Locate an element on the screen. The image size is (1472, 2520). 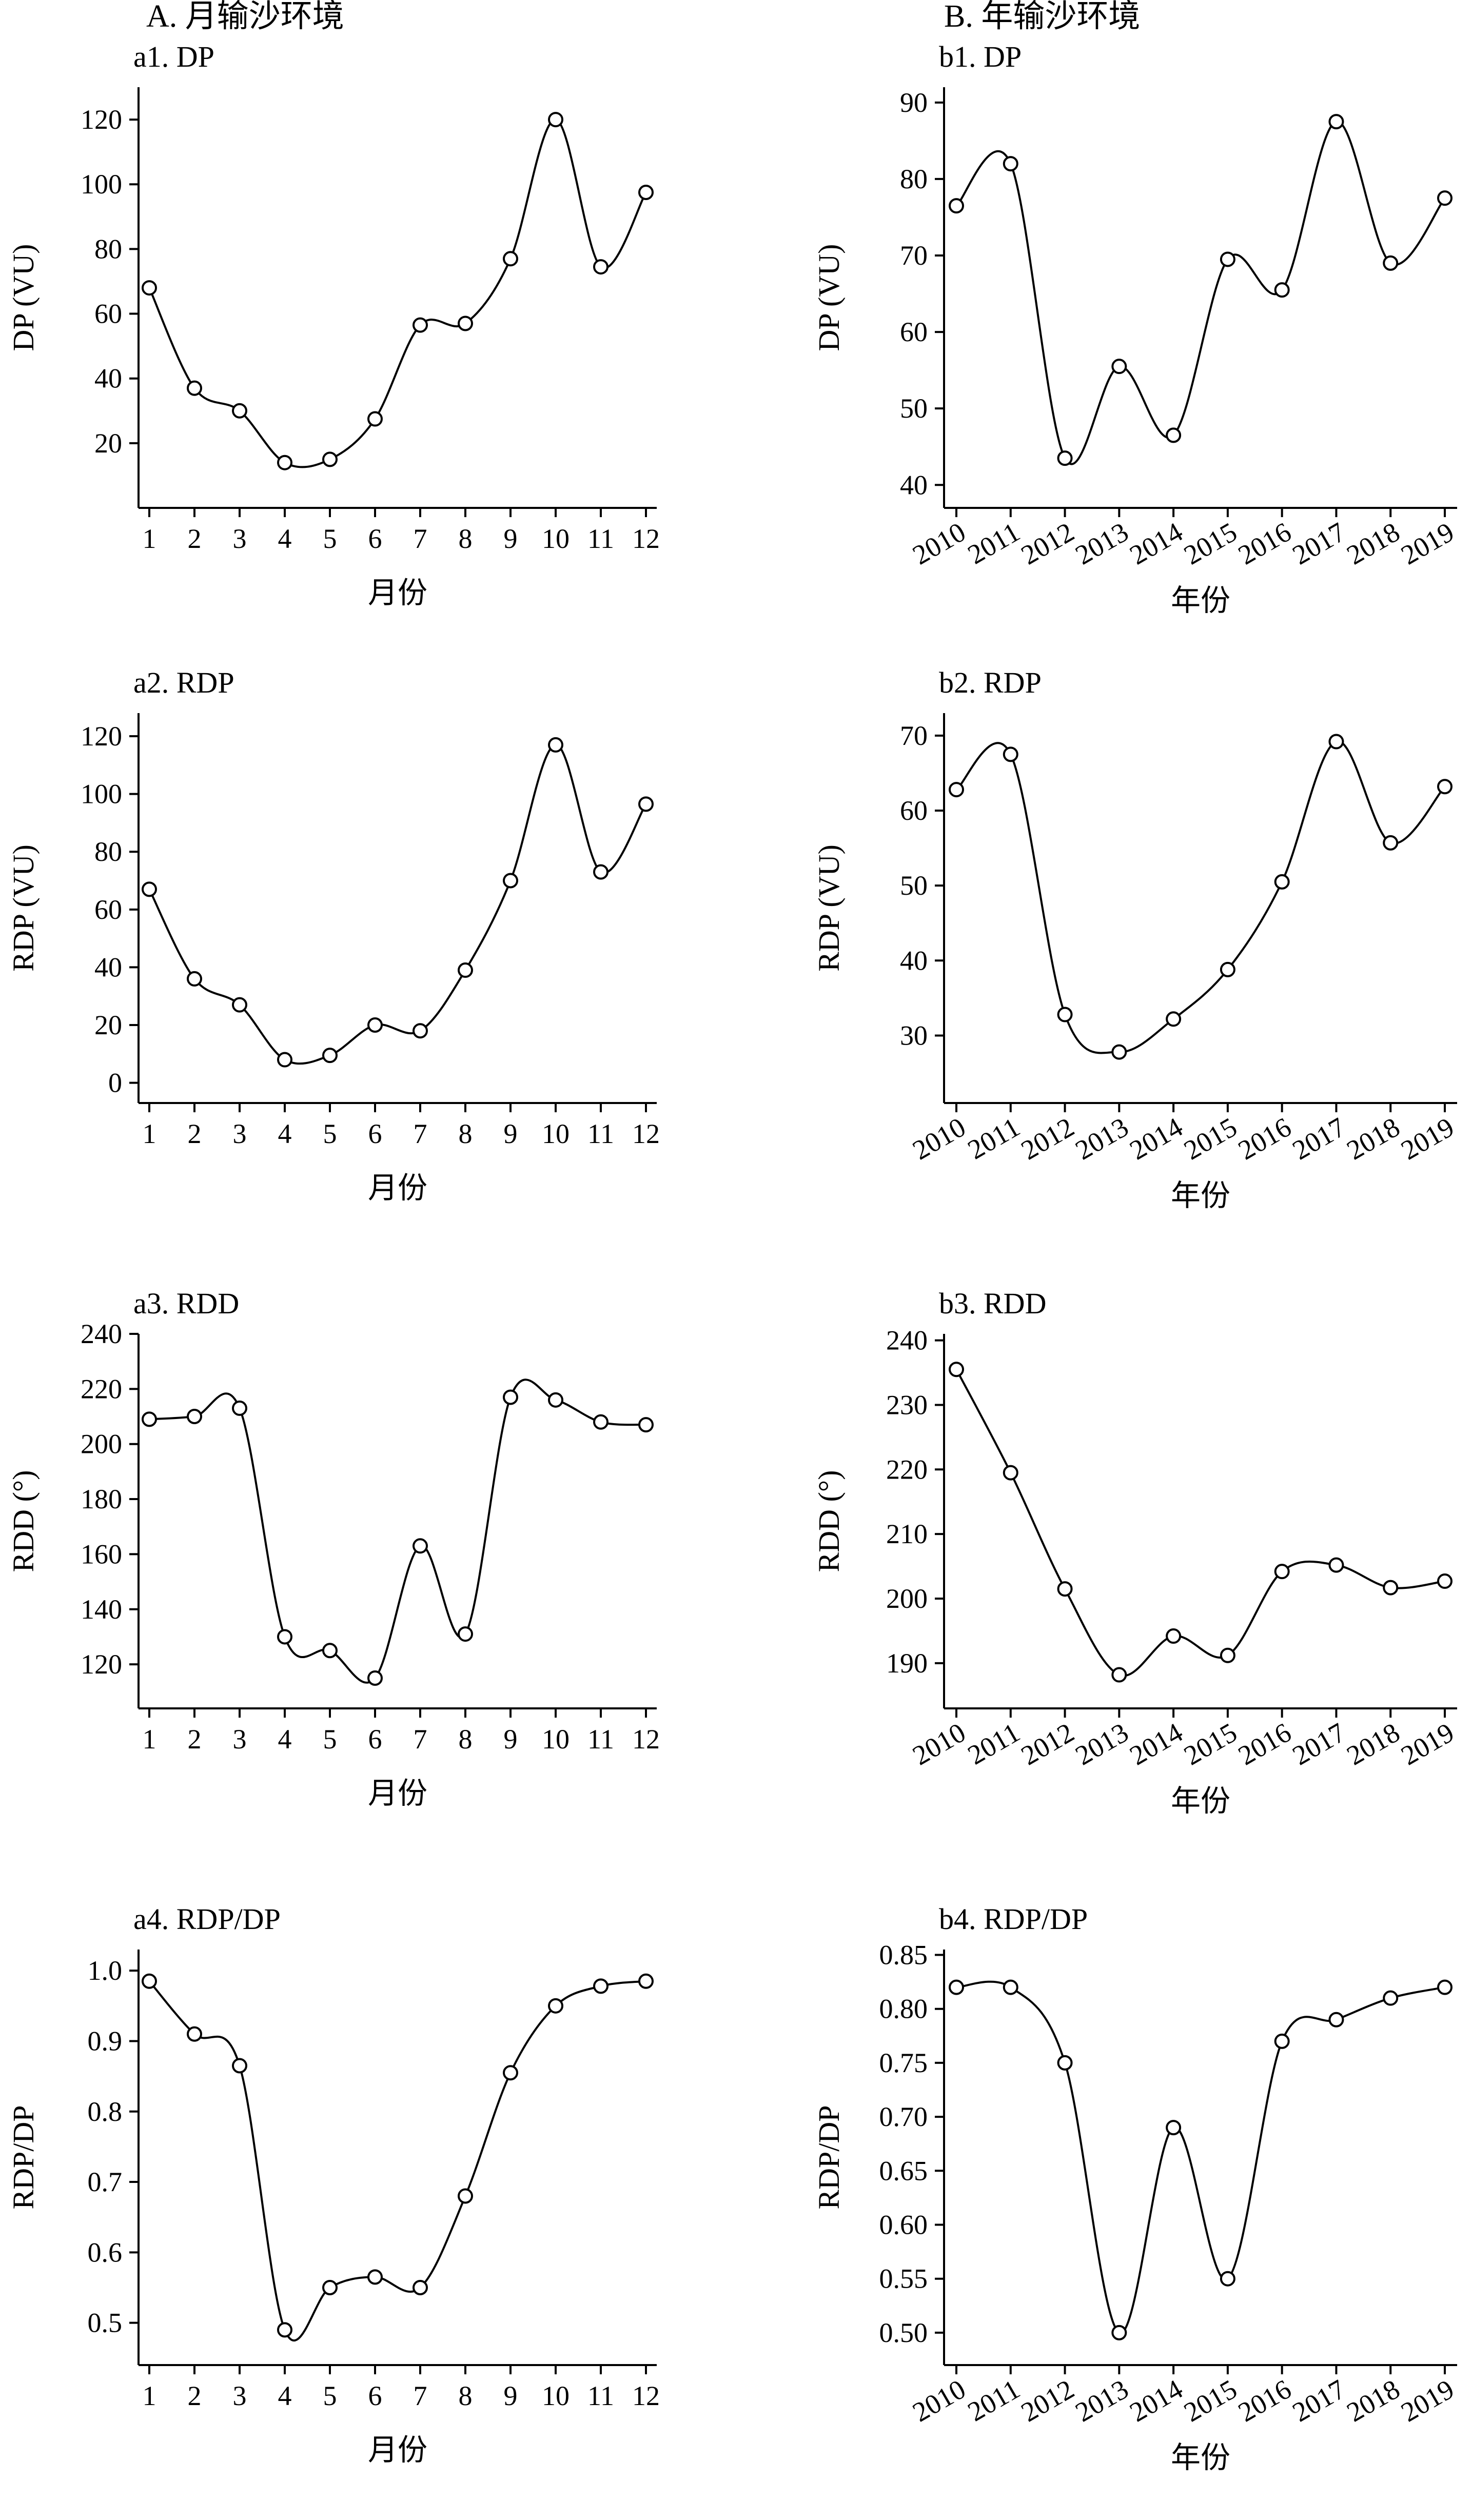
panel-title: a2. RDP is located at coordinates (183, 682).